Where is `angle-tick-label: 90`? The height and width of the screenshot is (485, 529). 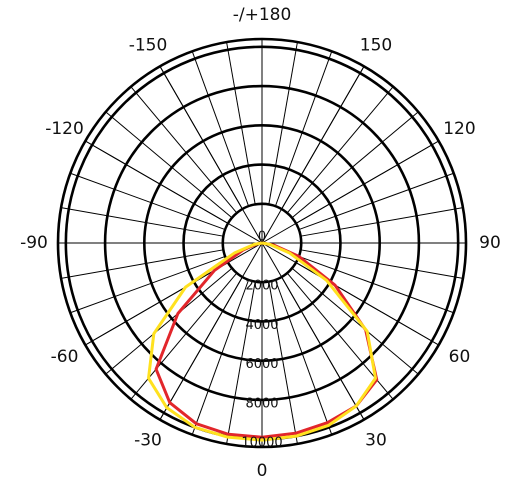 angle-tick-label: 90 is located at coordinates (490, 243).